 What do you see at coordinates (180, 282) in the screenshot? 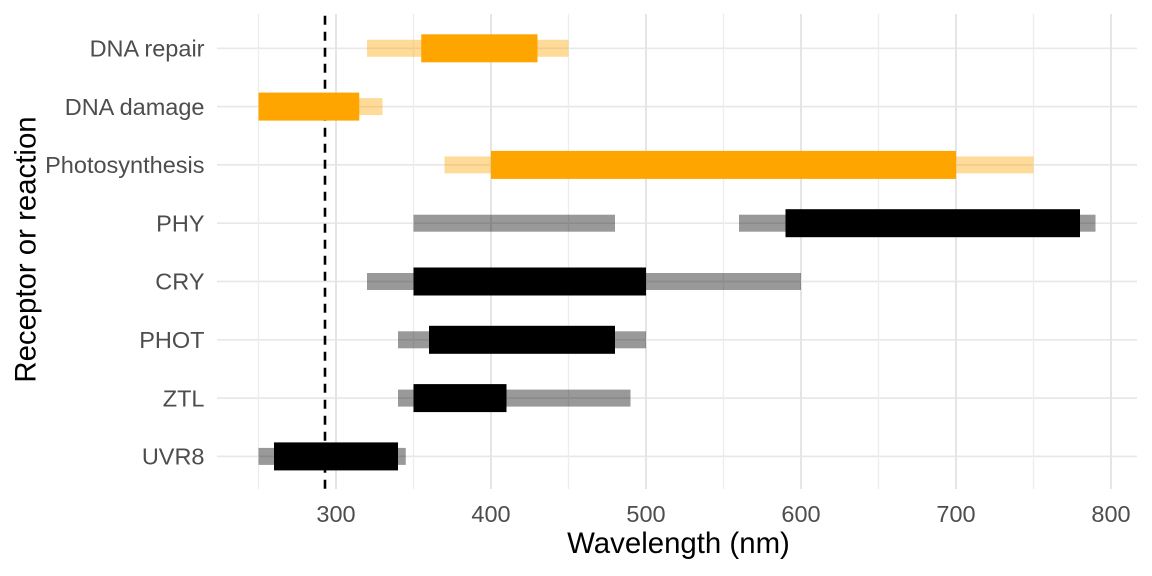
I see `svg-text: CRY` at bounding box center [180, 282].